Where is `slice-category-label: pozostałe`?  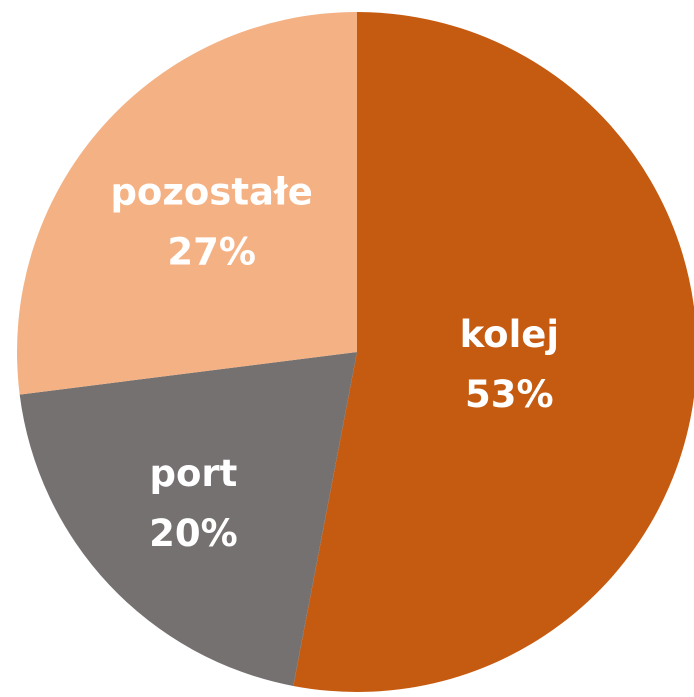 slice-category-label: pozostałe is located at coordinates (211, 191).